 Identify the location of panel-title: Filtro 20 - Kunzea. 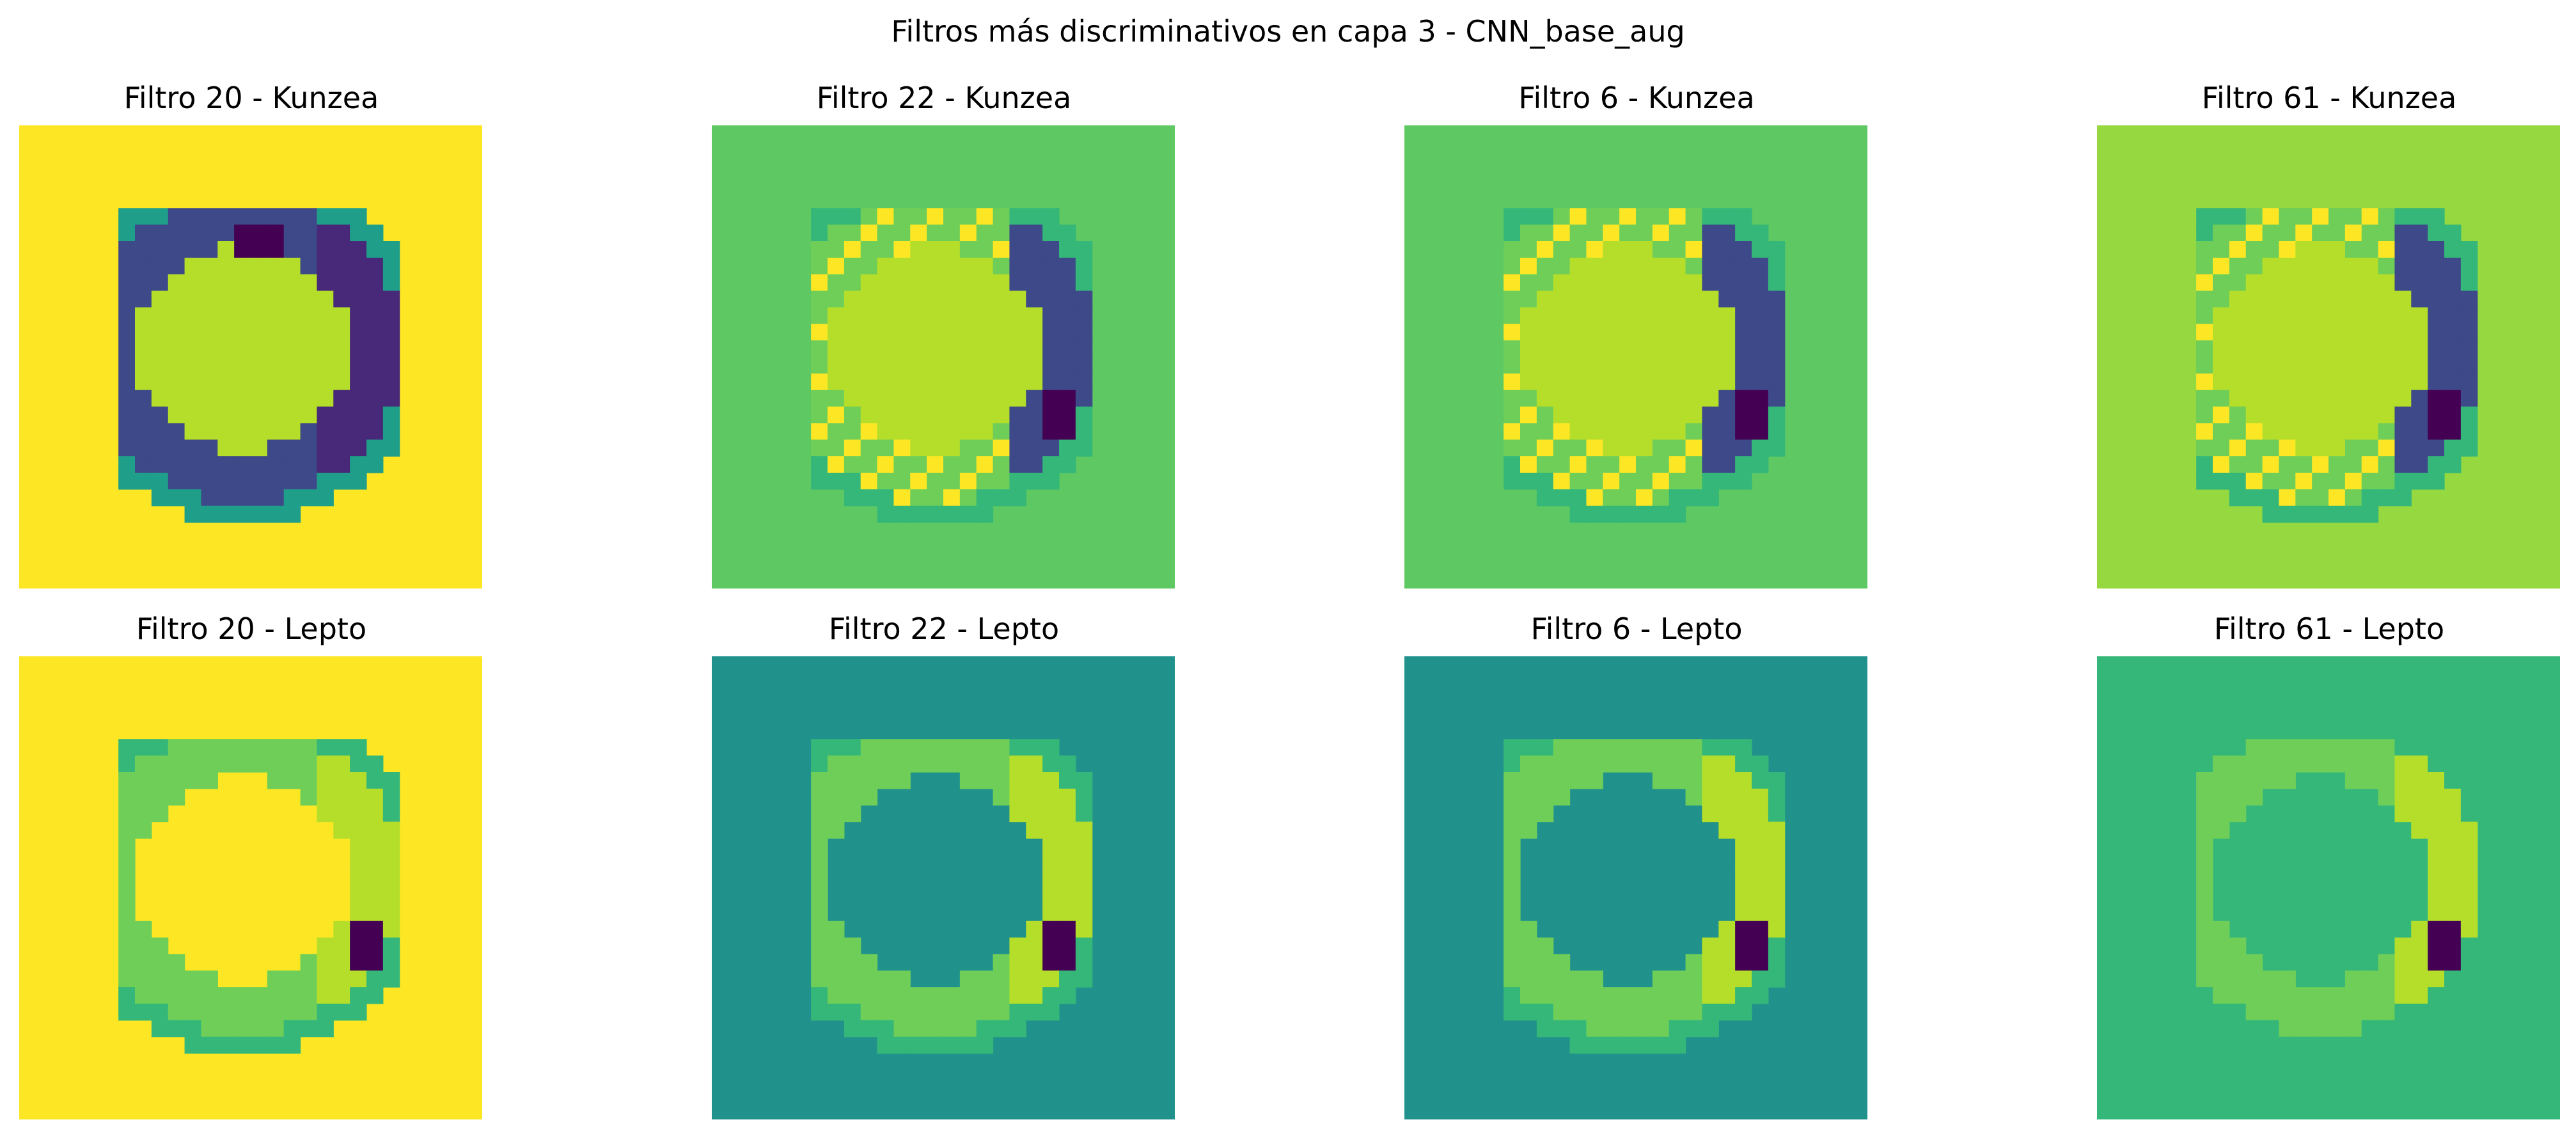
(251, 98).